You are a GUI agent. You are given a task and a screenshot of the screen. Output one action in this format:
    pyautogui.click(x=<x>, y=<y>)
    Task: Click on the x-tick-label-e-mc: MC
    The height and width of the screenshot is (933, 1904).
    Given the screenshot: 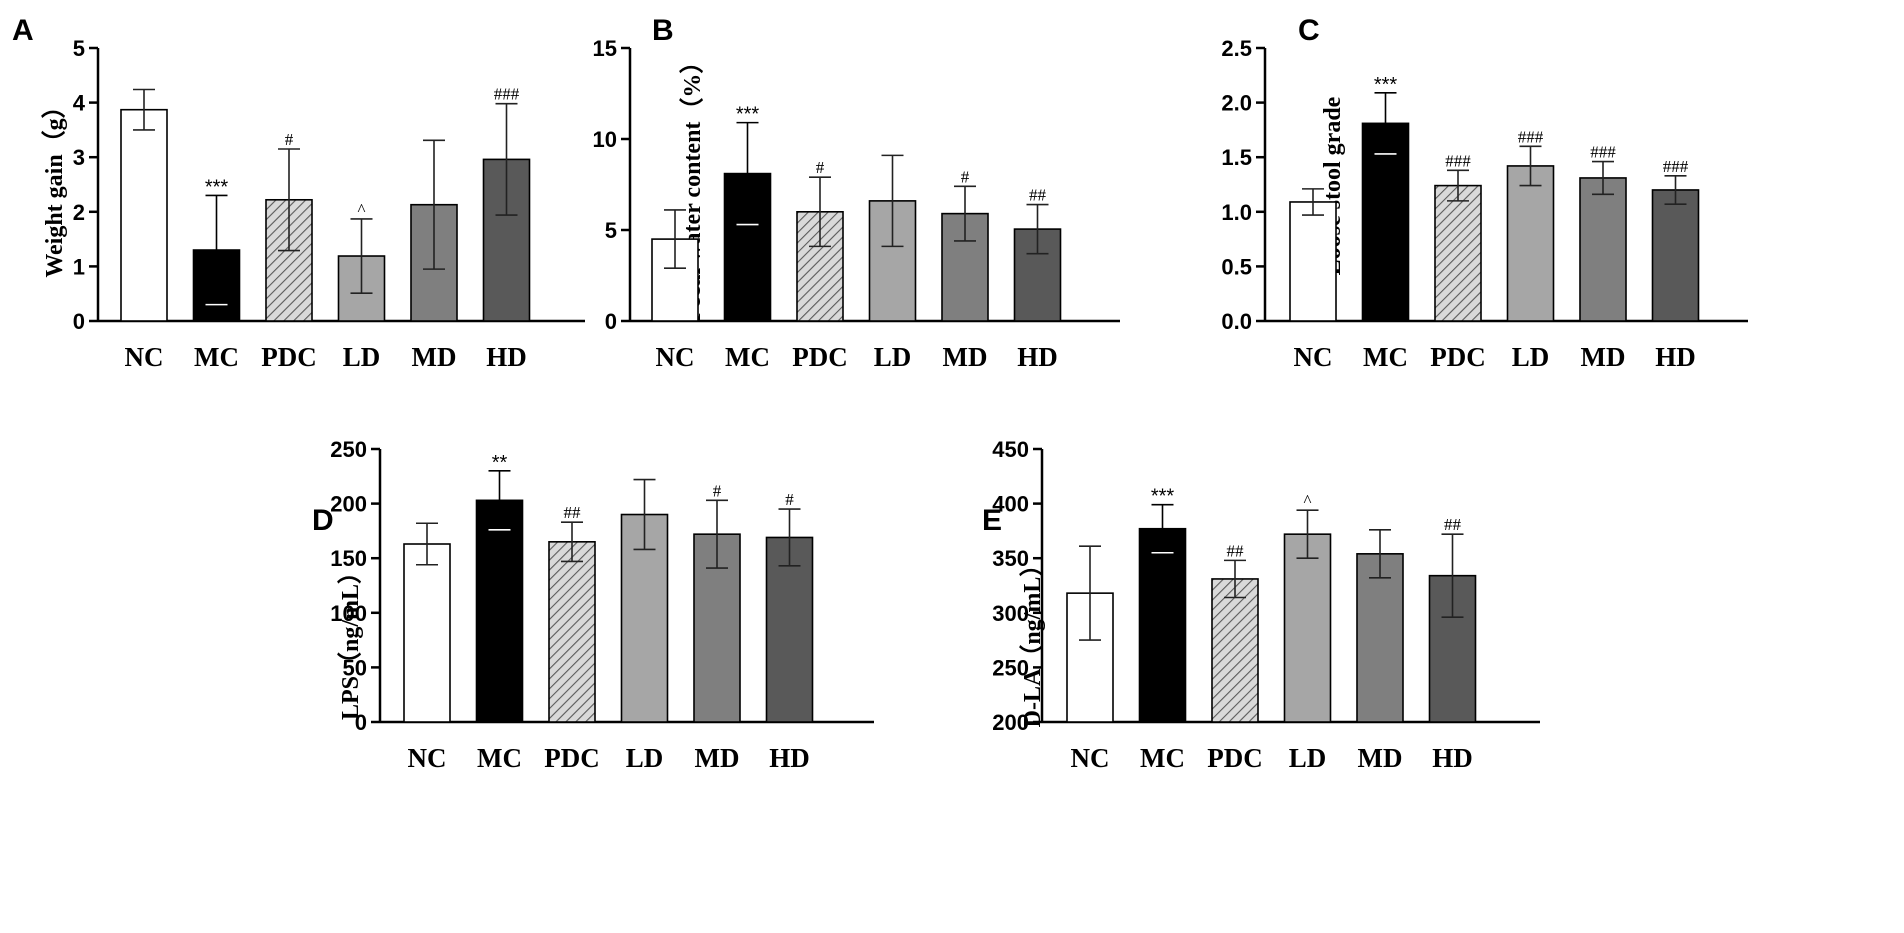 What is the action you would take?
    pyautogui.click(x=1162, y=758)
    